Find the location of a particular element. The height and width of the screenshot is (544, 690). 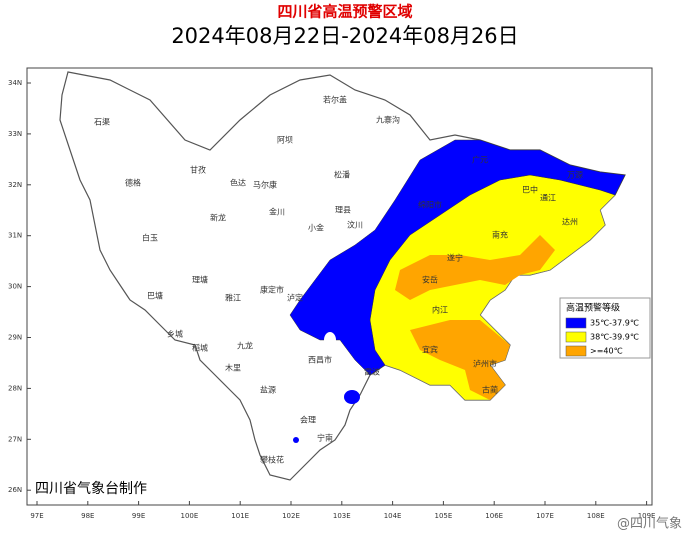

place: 雅江 is located at coordinates (233, 298).